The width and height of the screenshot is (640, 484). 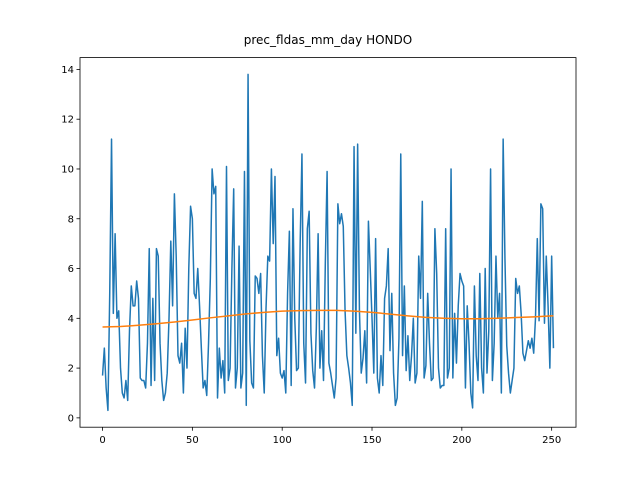 What do you see at coordinates (71, 418) in the screenshot?
I see `y-tick-label: 0` at bounding box center [71, 418].